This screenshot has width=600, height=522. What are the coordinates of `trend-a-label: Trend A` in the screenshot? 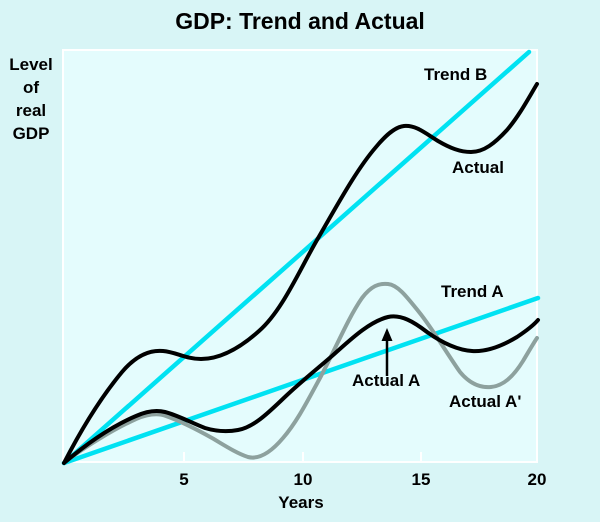 It's located at (472, 291).